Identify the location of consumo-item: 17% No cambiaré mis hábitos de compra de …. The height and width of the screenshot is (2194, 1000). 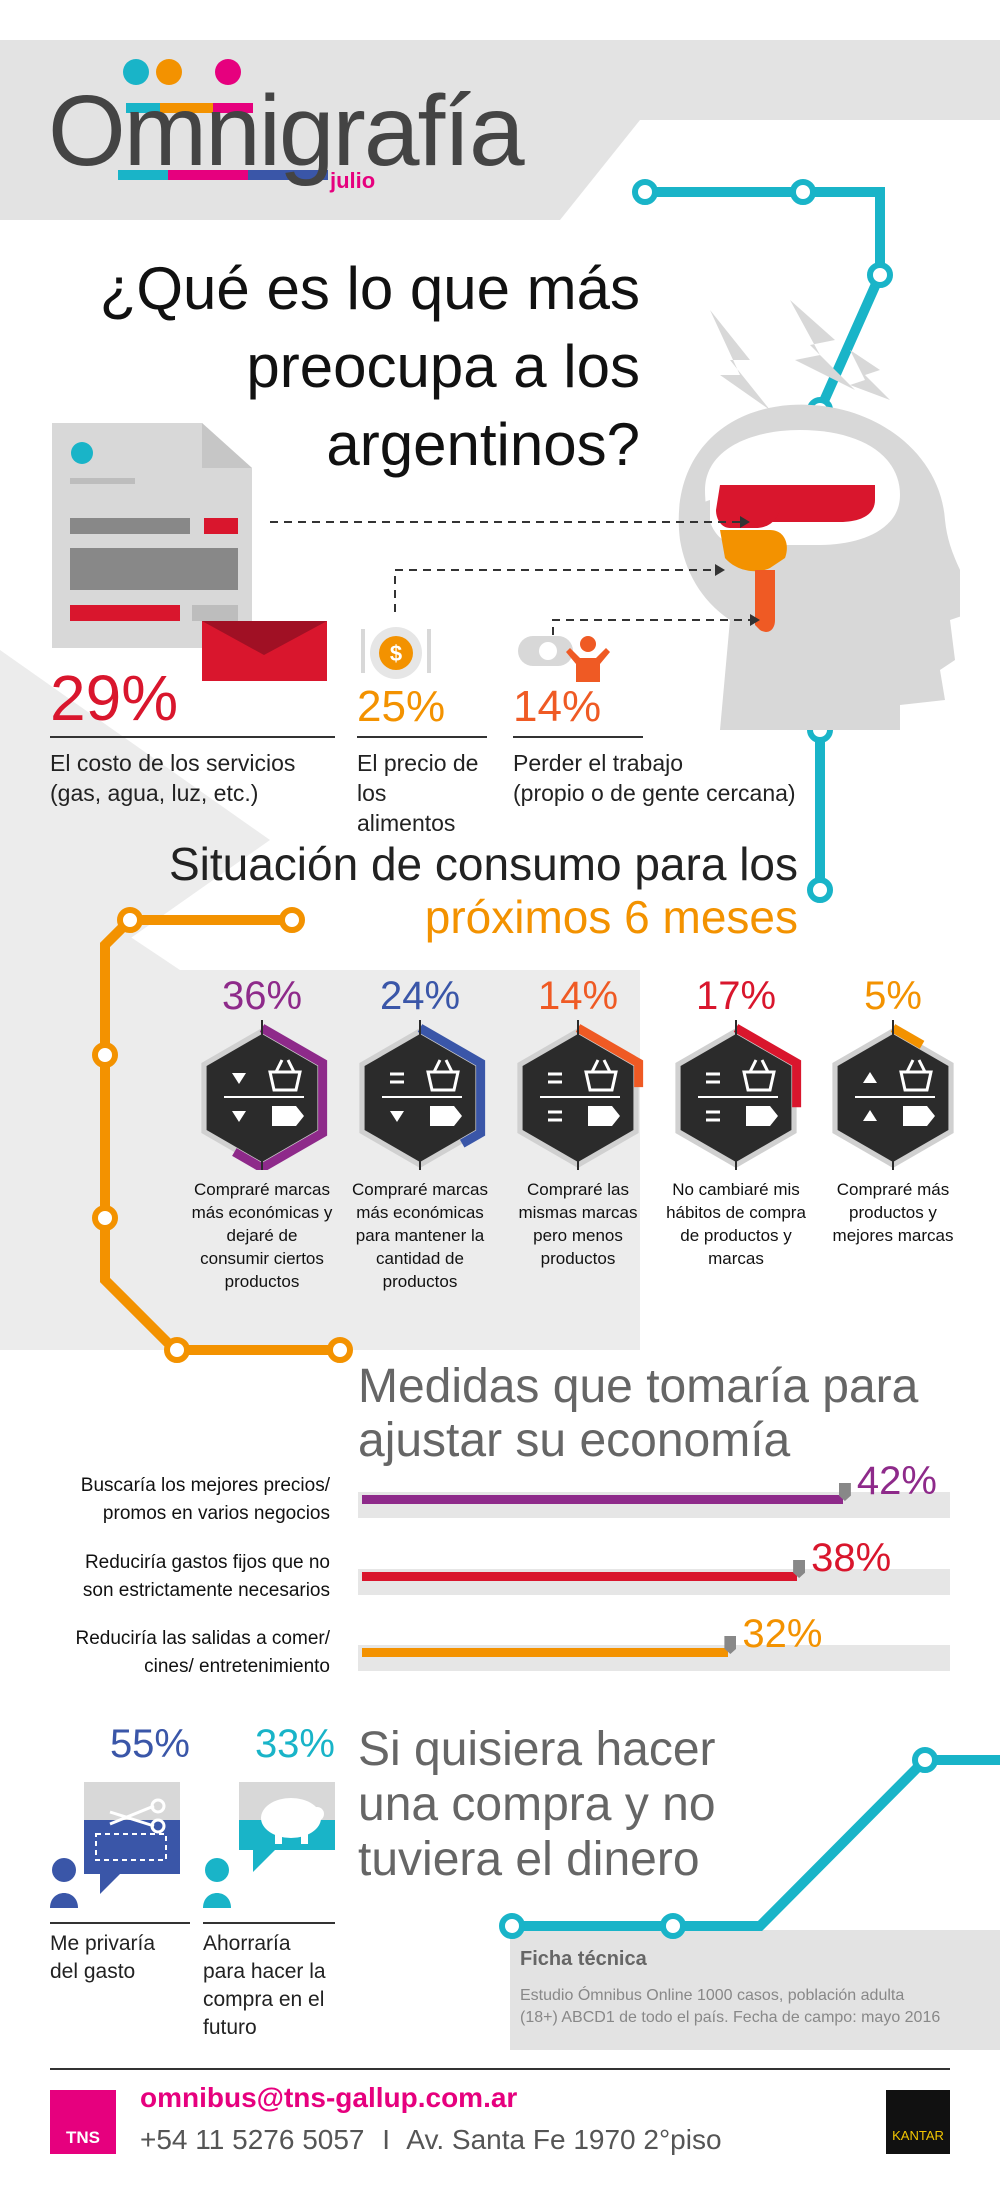
(736, 1121).